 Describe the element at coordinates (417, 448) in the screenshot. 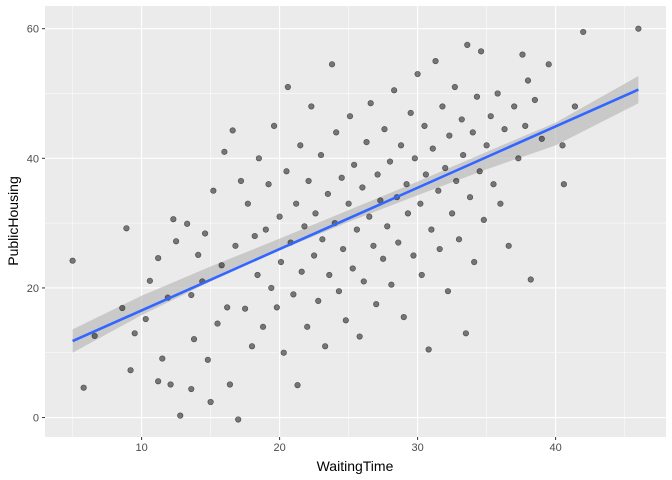

I see `x-tick-label: 30` at that location.